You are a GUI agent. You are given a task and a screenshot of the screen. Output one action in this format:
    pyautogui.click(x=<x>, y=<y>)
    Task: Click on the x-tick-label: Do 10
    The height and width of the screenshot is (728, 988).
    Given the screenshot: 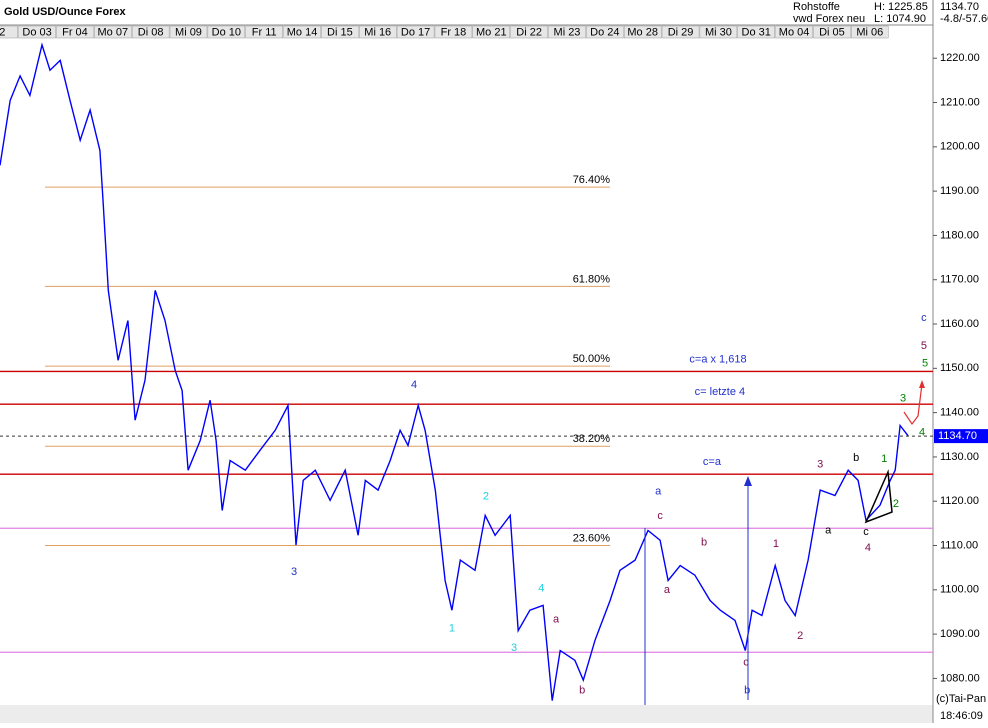 What is the action you would take?
    pyautogui.click(x=226, y=32)
    